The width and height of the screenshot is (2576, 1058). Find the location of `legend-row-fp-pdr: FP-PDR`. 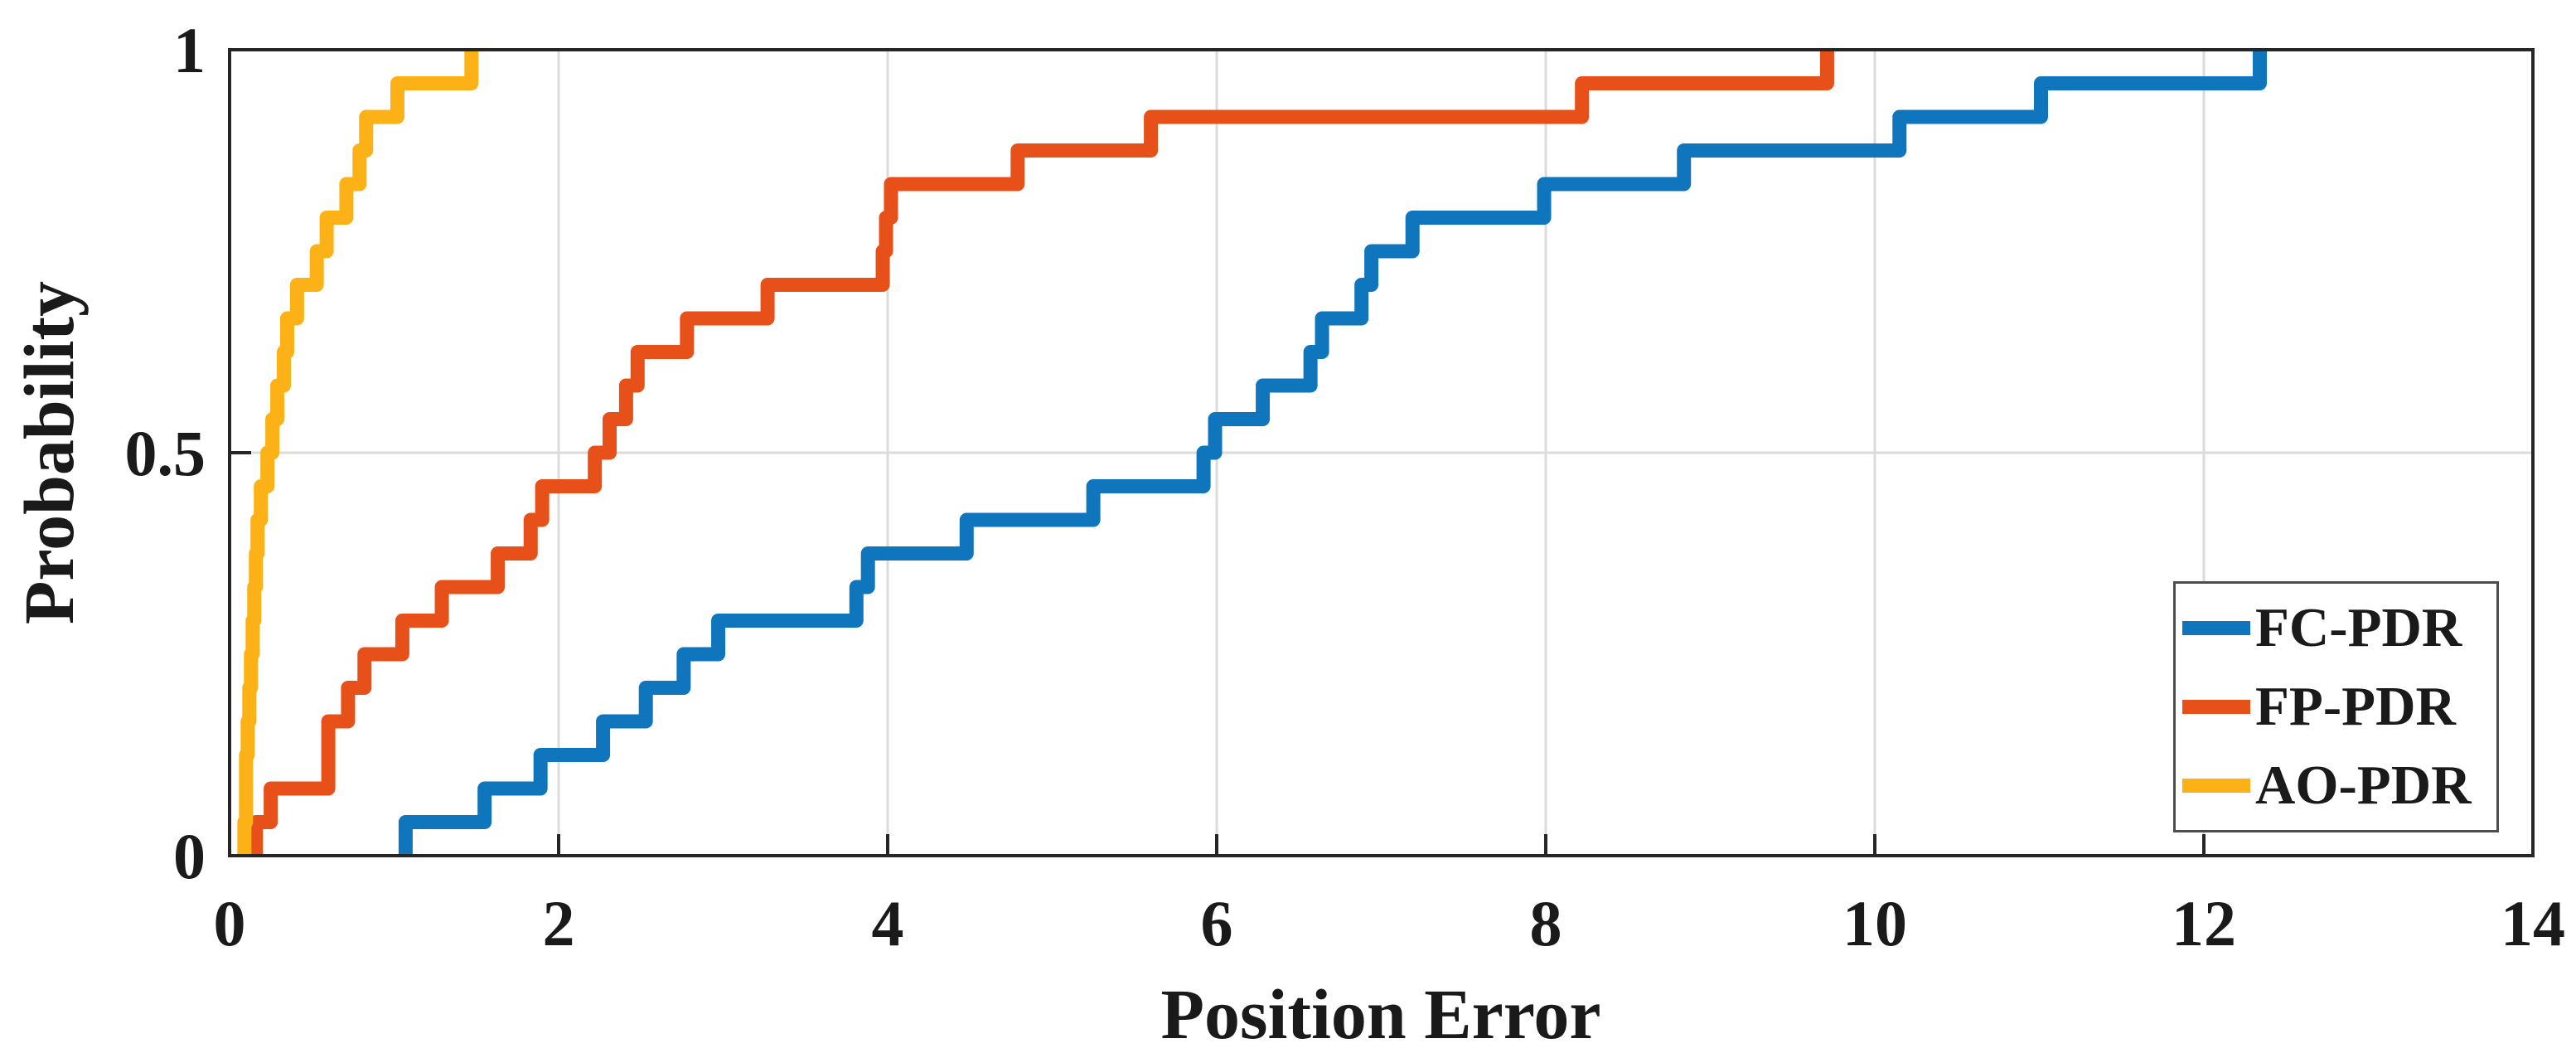

legend-row-fp-pdr: FP-PDR is located at coordinates (2339, 707).